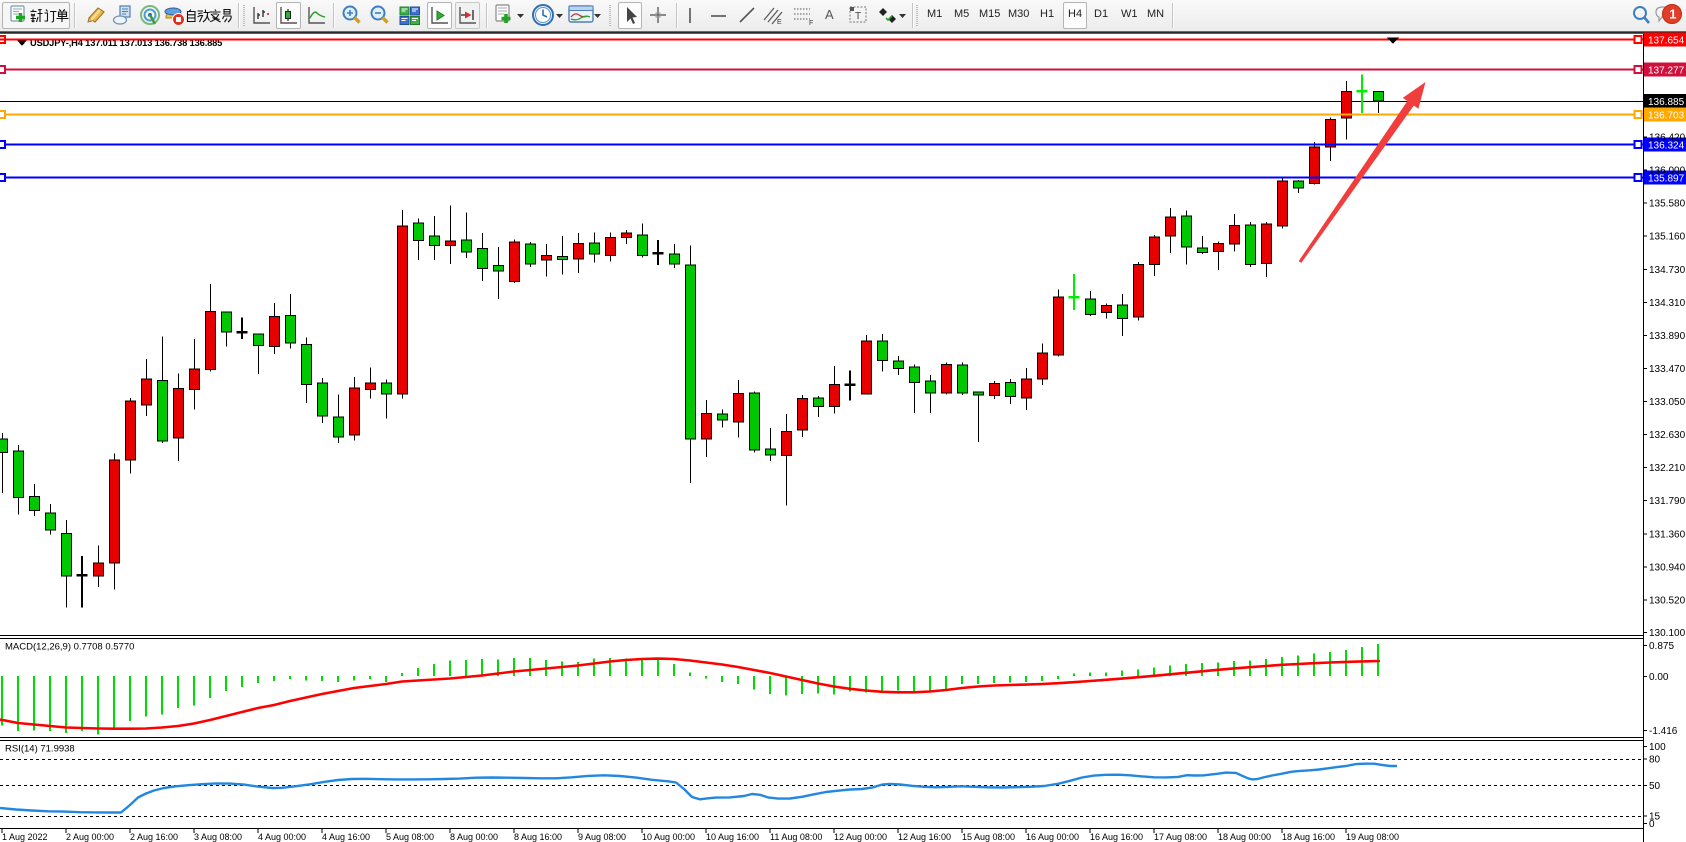  I want to click on svg-text: 12 Aug 16:00, so click(924, 837).